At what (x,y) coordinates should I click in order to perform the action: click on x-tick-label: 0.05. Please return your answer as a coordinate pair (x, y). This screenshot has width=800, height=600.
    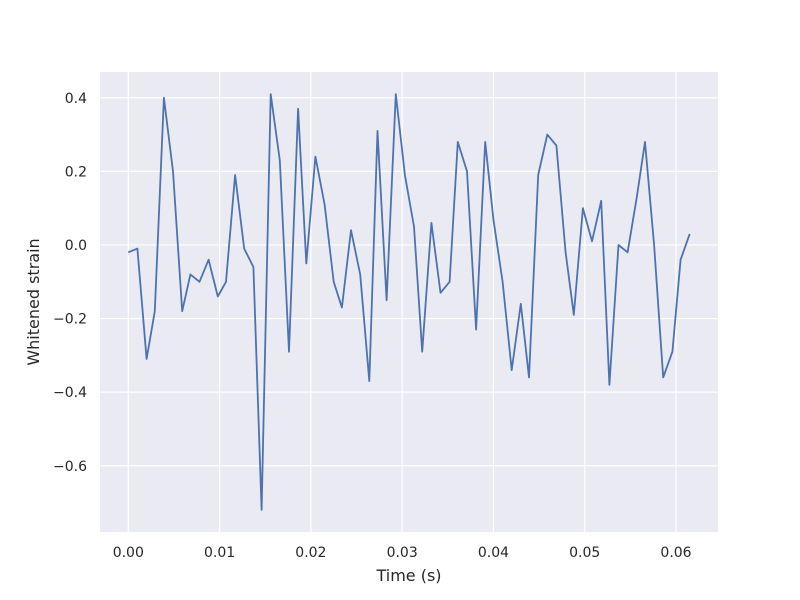
    Looking at the image, I should click on (584, 553).